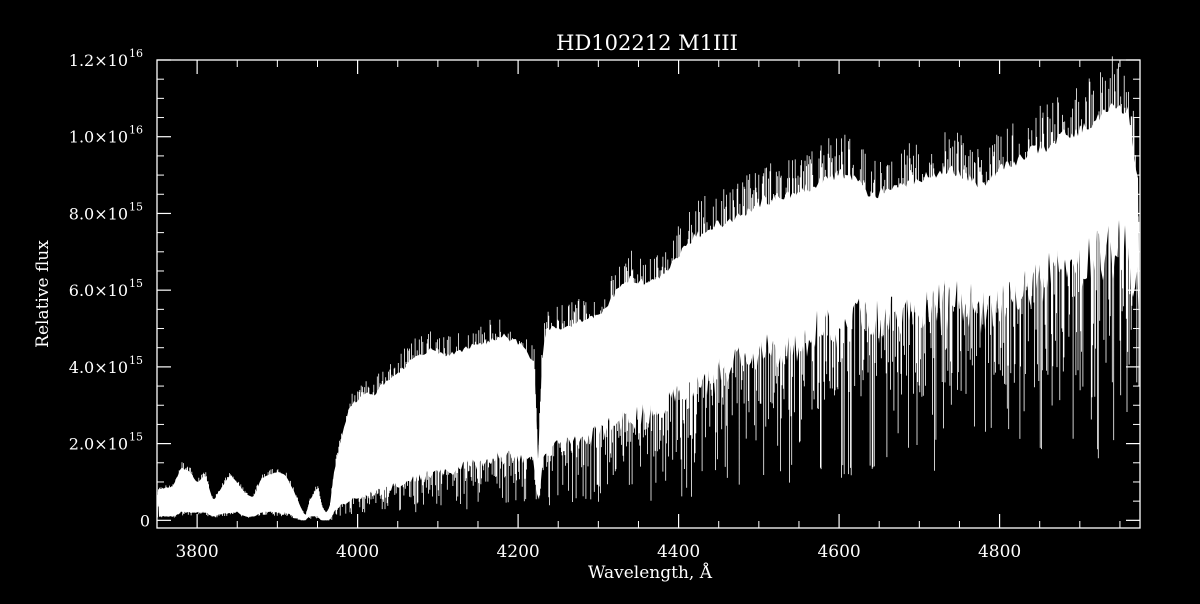 The image size is (1200, 604). What do you see at coordinates (98, 444) in the screenshot?
I see `y-tick-label: 2.0×10` at bounding box center [98, 444].